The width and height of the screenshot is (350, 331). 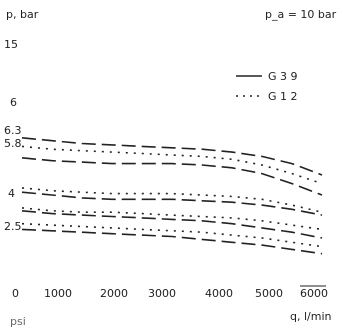 I want to click on x-tick-label: 0, so click(x=15, y=293).